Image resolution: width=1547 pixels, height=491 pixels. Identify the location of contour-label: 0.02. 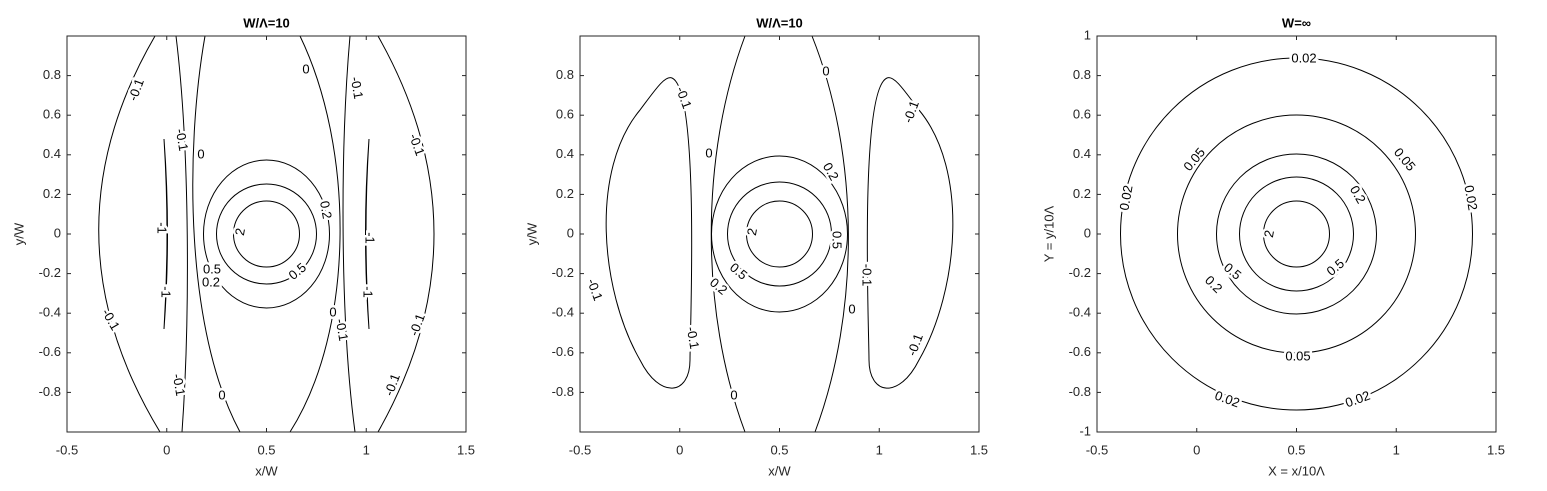
(1303, 57).